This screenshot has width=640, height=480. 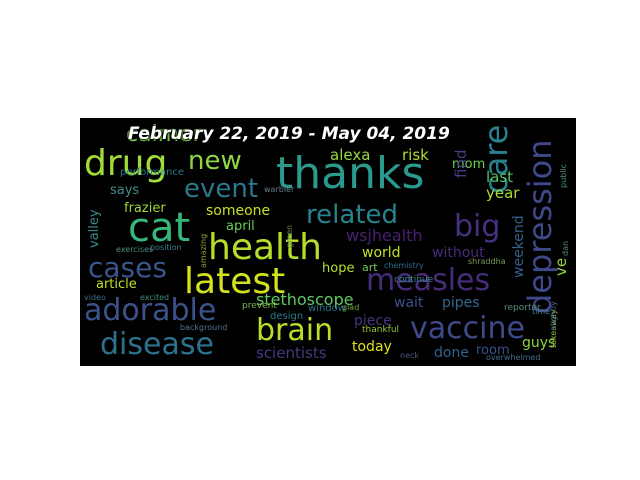 I want to click on word: glad, so click(x=351, y=307).